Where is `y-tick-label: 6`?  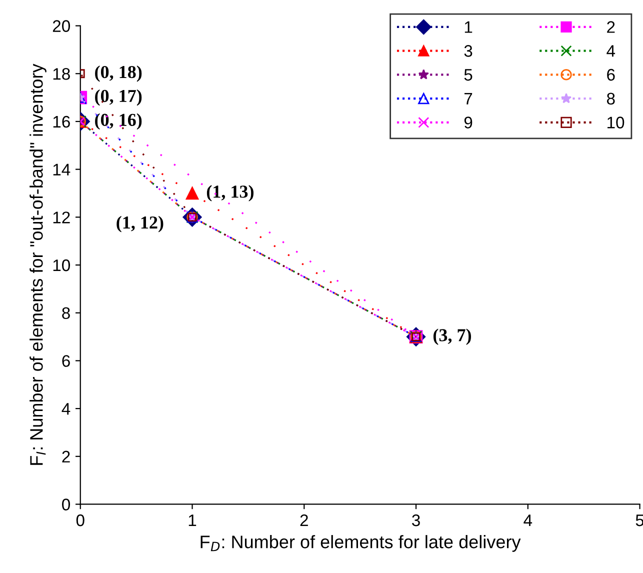
y-tick-label: 6 is located at coordinates (66, 361).